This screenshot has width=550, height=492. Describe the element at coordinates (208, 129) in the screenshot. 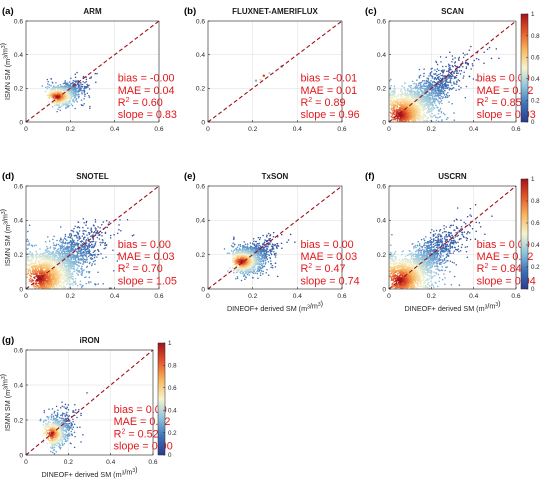

I see `x-tick-label: 0` at that location.